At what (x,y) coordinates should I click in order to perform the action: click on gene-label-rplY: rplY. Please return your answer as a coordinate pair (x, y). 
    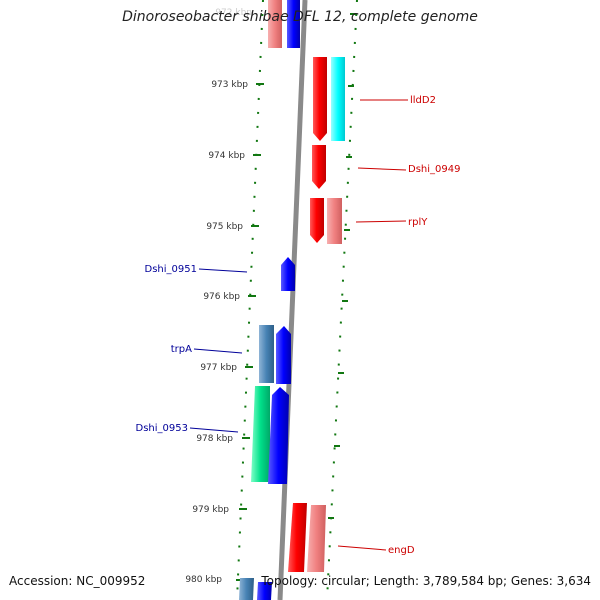
    Looking at the image, I should click on (418, 222).